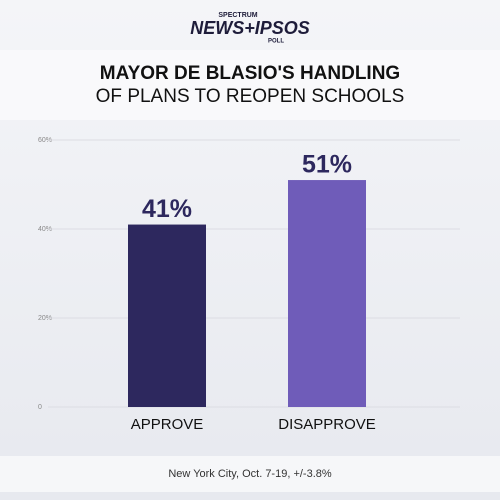 The height and width of the screenshot is (500, 500). I want to click on note: New York City, Oct. 7-19, +/-3.8%, so click(250, 474).